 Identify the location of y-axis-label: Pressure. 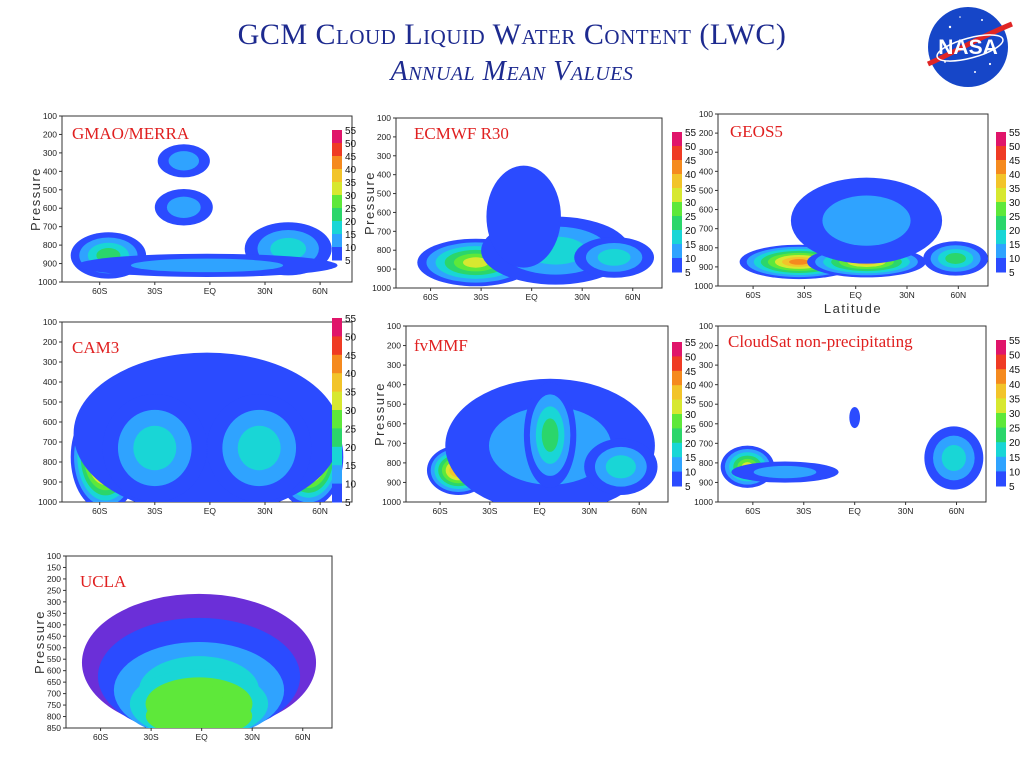
(379, 414).